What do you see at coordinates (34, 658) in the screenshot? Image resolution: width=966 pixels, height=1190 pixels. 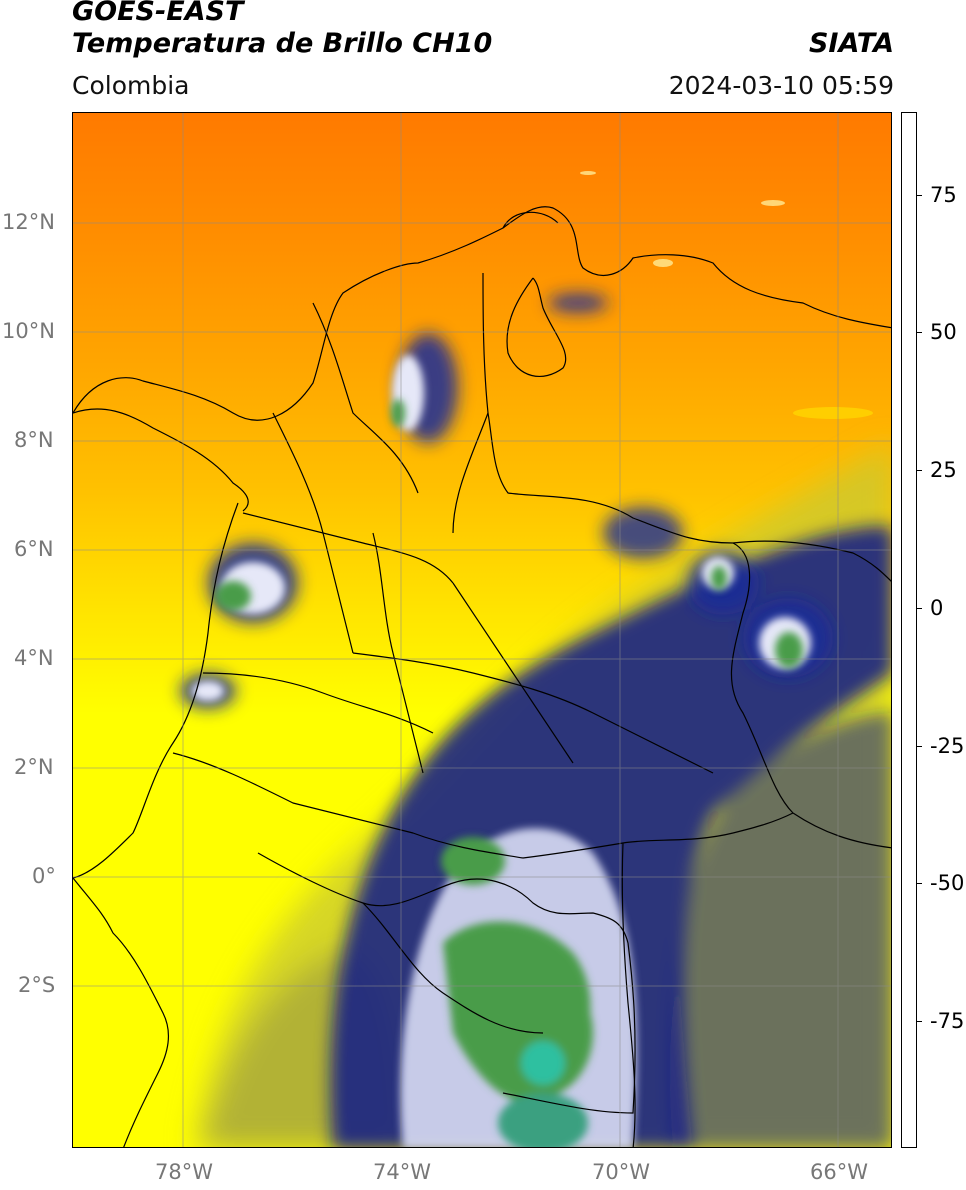 I see `lat-label: 4°N` at bounding box center [34, 658].